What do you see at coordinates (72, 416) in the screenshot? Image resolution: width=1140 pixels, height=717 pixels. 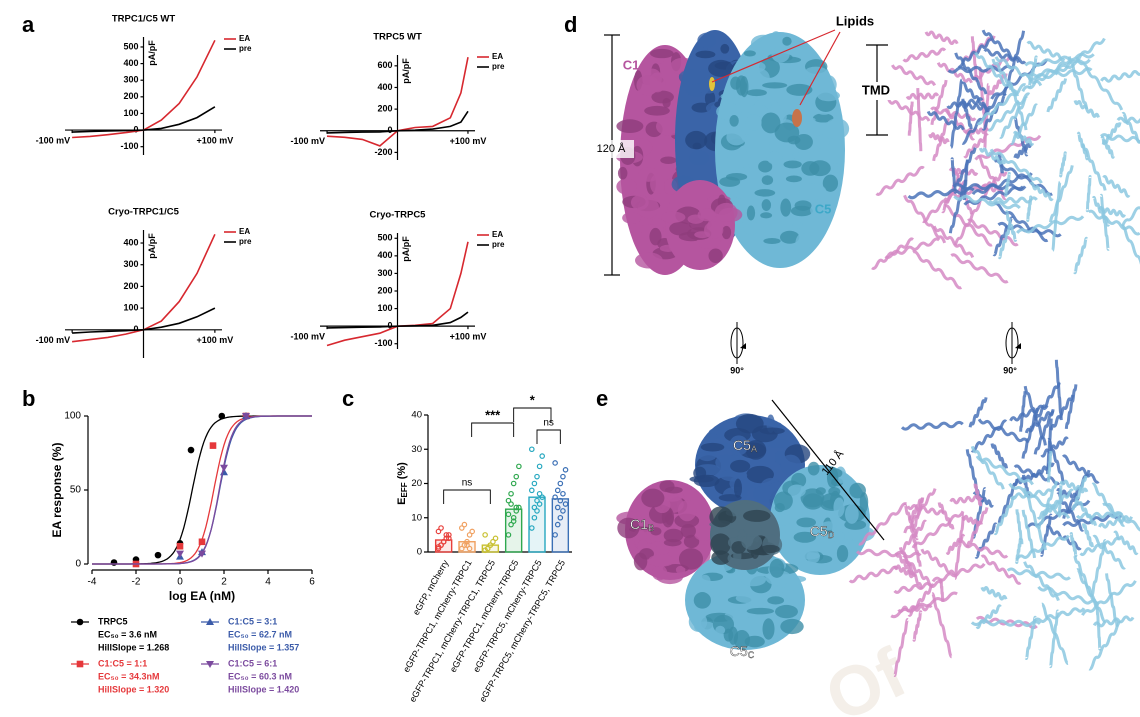 I see `y-tick-label: 100` at bounding box center [72, 416].